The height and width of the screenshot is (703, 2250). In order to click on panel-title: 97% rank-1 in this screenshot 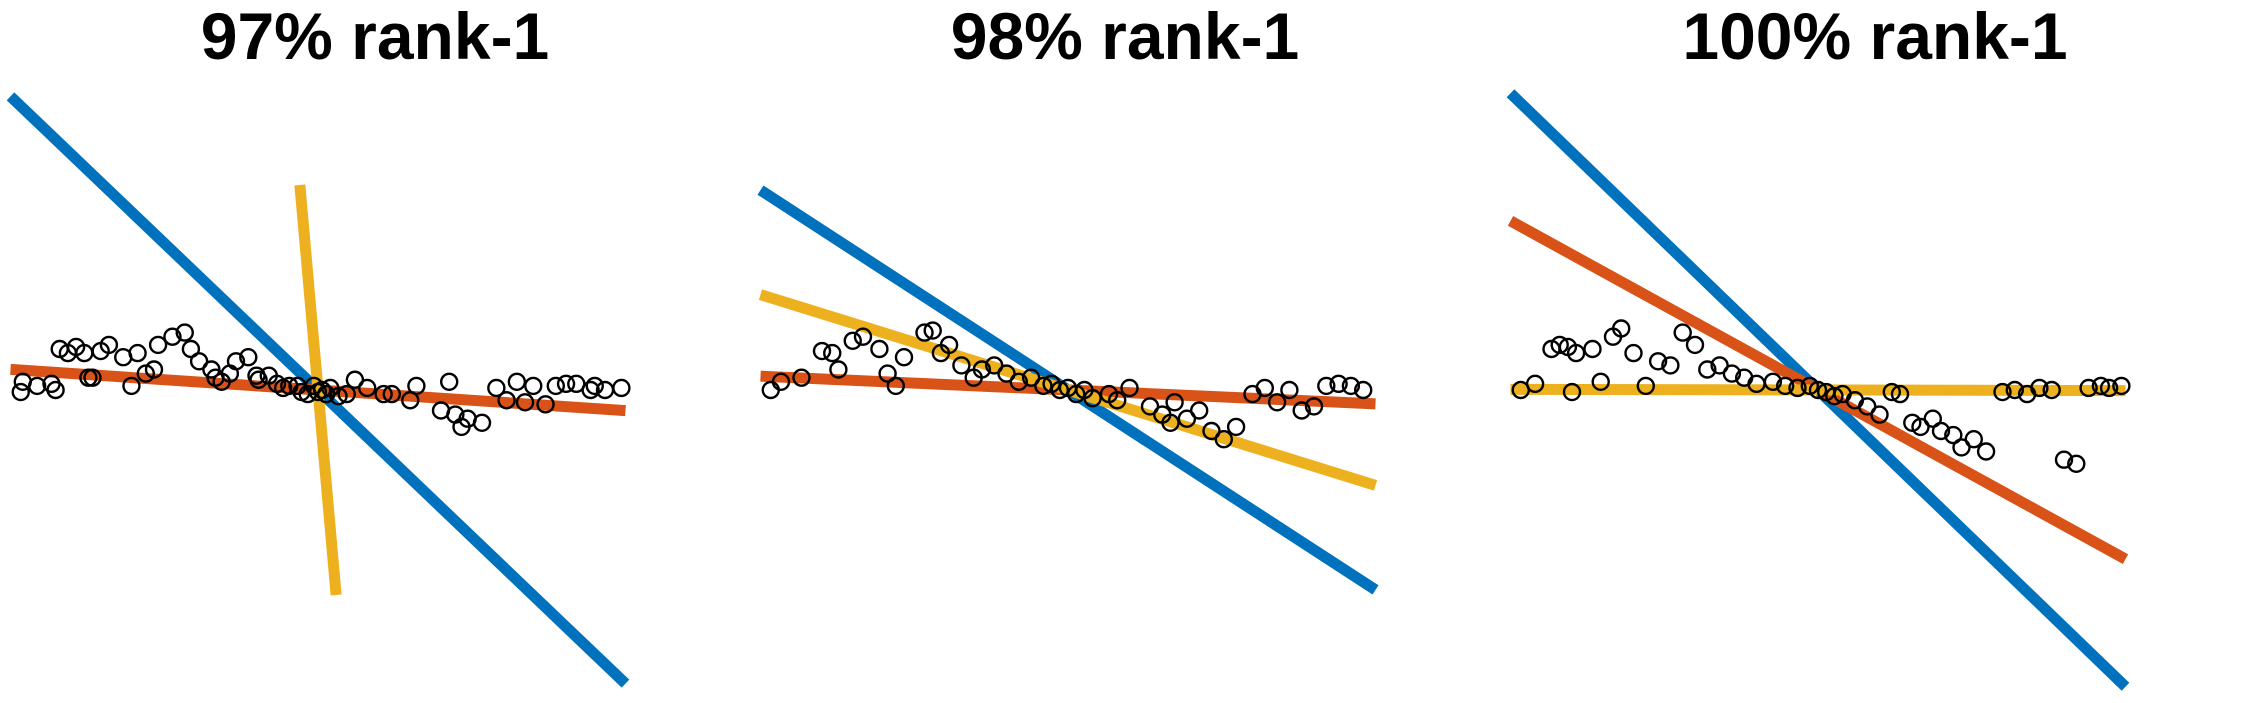, I will do `click(375, 36)`.